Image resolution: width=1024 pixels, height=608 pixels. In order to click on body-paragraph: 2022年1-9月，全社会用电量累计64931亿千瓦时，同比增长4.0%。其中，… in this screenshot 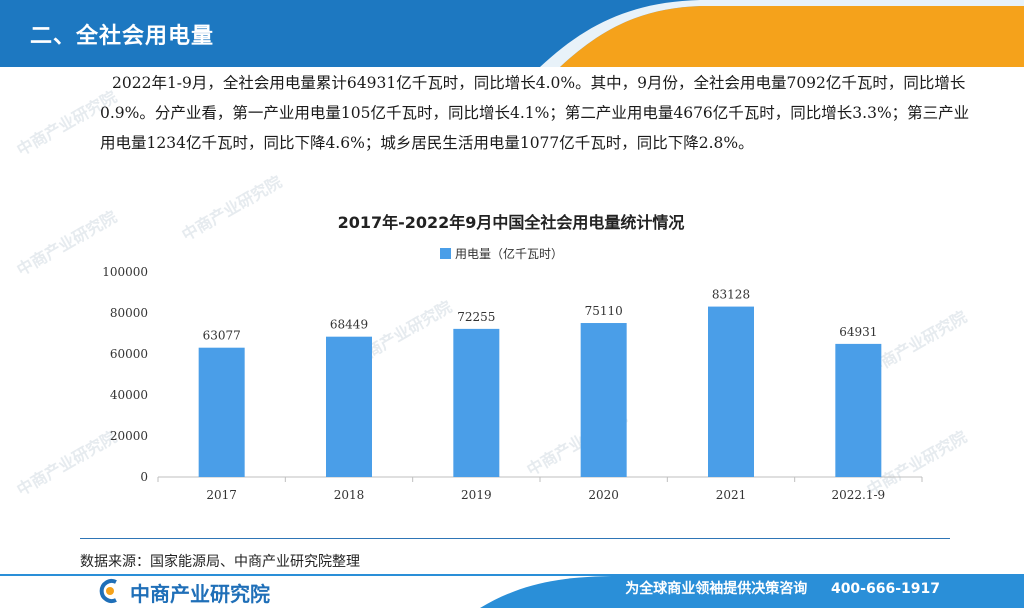, I will do `click(535, 113)`.